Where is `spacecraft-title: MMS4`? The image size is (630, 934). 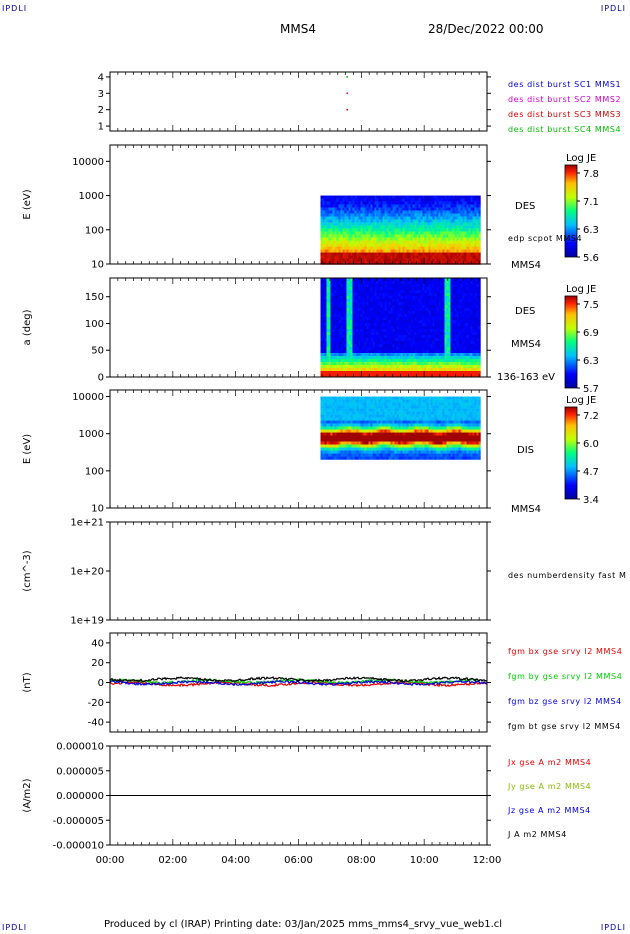 spacecraft-title: MMS4 is located at coordinates (298, 29).